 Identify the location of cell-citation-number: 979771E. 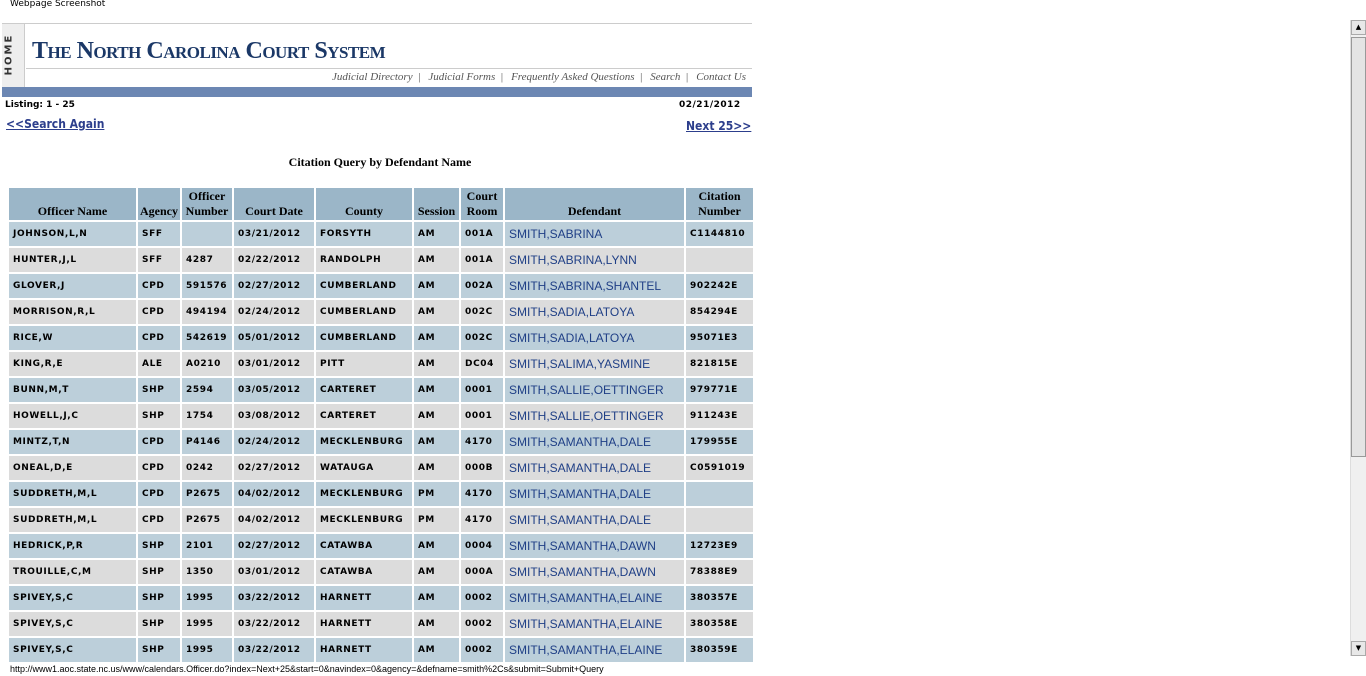
(719, 390).